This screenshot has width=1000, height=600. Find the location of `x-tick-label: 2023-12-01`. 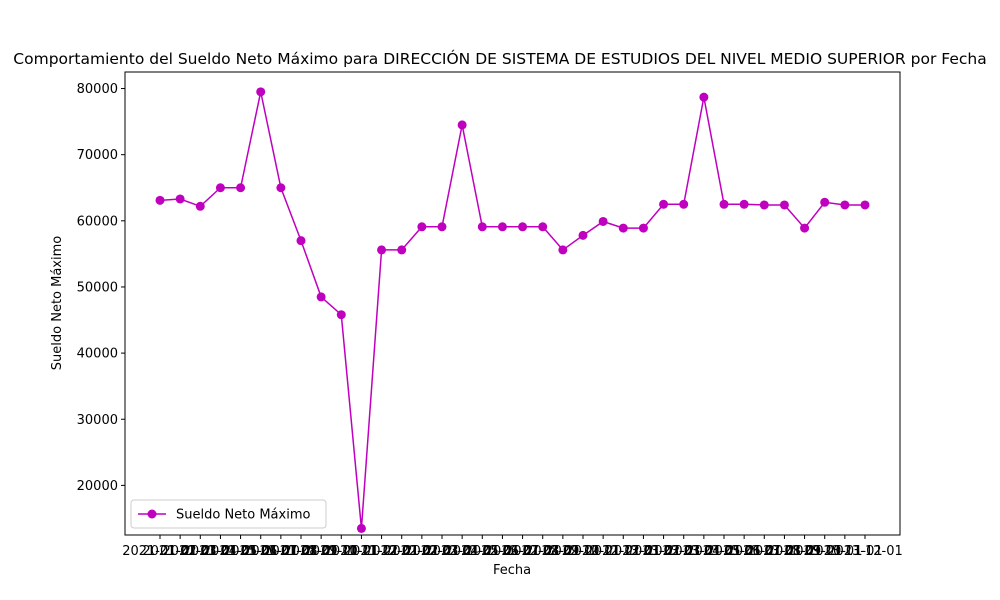

x-tick-label: 2023-12-01 is located at coordinates (865, 551).